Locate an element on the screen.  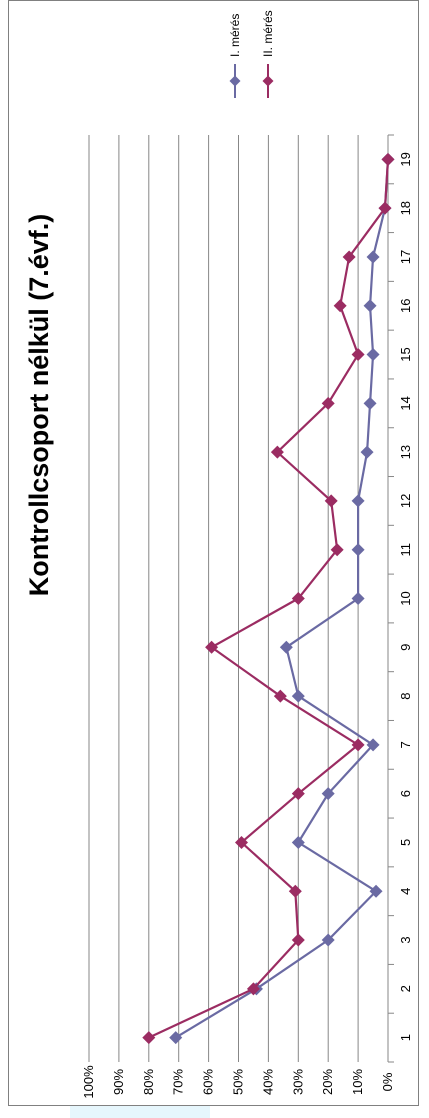
axes is located at coordinates (390, 598).